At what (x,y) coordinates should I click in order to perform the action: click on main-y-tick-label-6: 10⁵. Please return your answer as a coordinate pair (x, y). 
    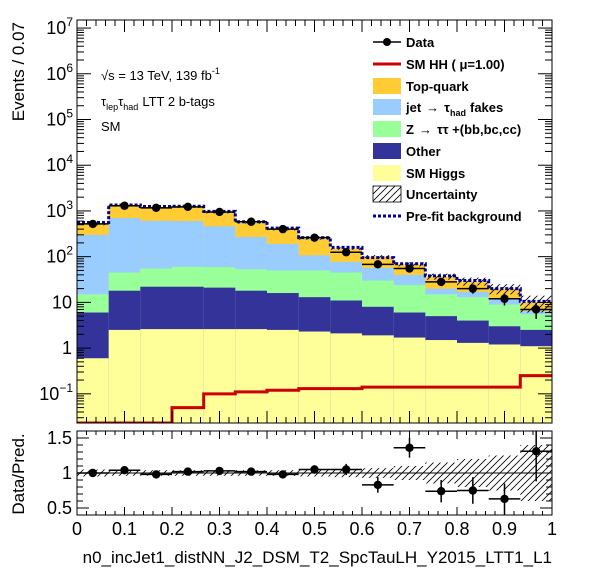
    Looking at the image, I should click on (59, 117).